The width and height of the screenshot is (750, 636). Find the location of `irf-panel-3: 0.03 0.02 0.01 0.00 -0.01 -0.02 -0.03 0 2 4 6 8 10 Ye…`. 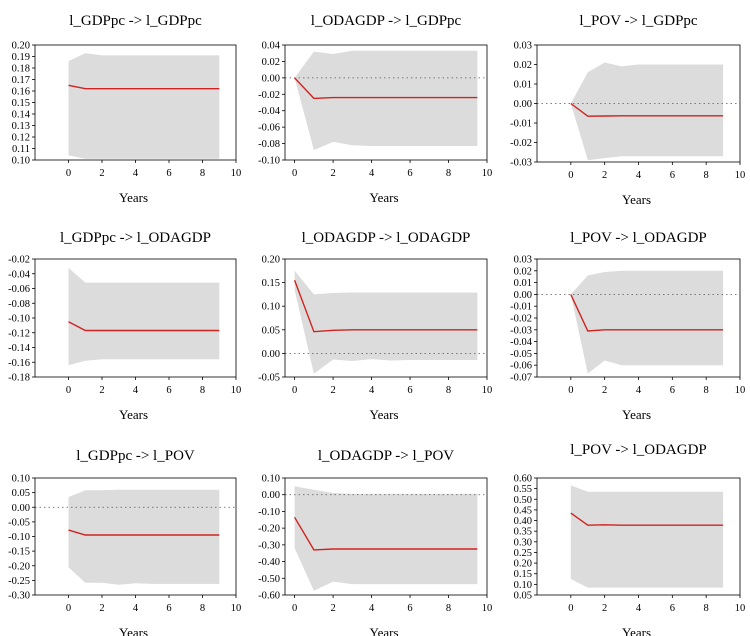

irf-panel-3: 0.03 0.02 0.01 0.00 -0.01 -0.02 -0.03 0 2 4 6 8 10 Ye… is located at coordinates (627, 110).